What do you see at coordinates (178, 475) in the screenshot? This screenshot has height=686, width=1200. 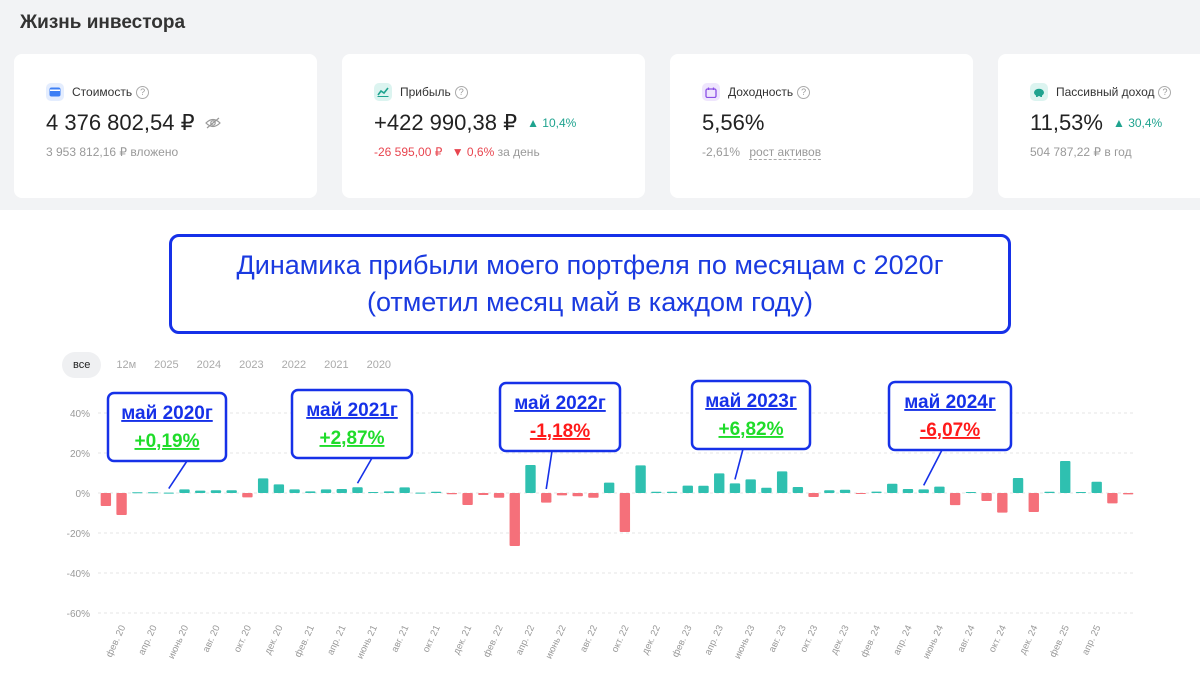 I see `callout-pointer` at bounding box center [178, 475].